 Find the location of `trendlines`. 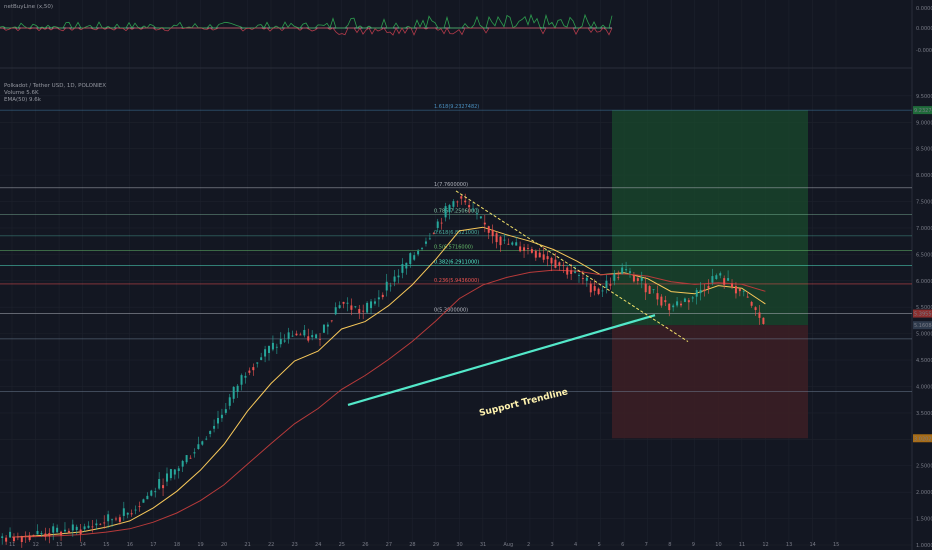

trendlines is located at coordinates (518, 298).